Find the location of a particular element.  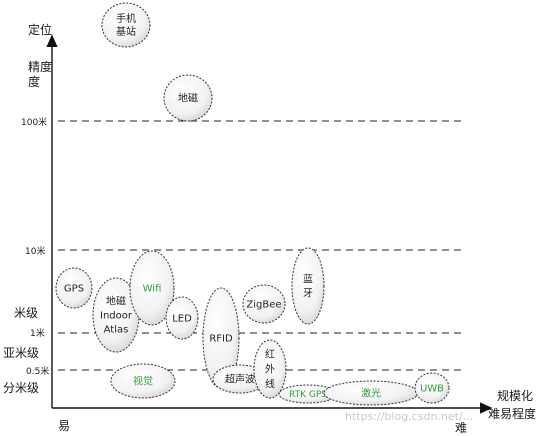

bubble-geomagnetic-label-1: 地磁 is located at coordinates (188, 98).